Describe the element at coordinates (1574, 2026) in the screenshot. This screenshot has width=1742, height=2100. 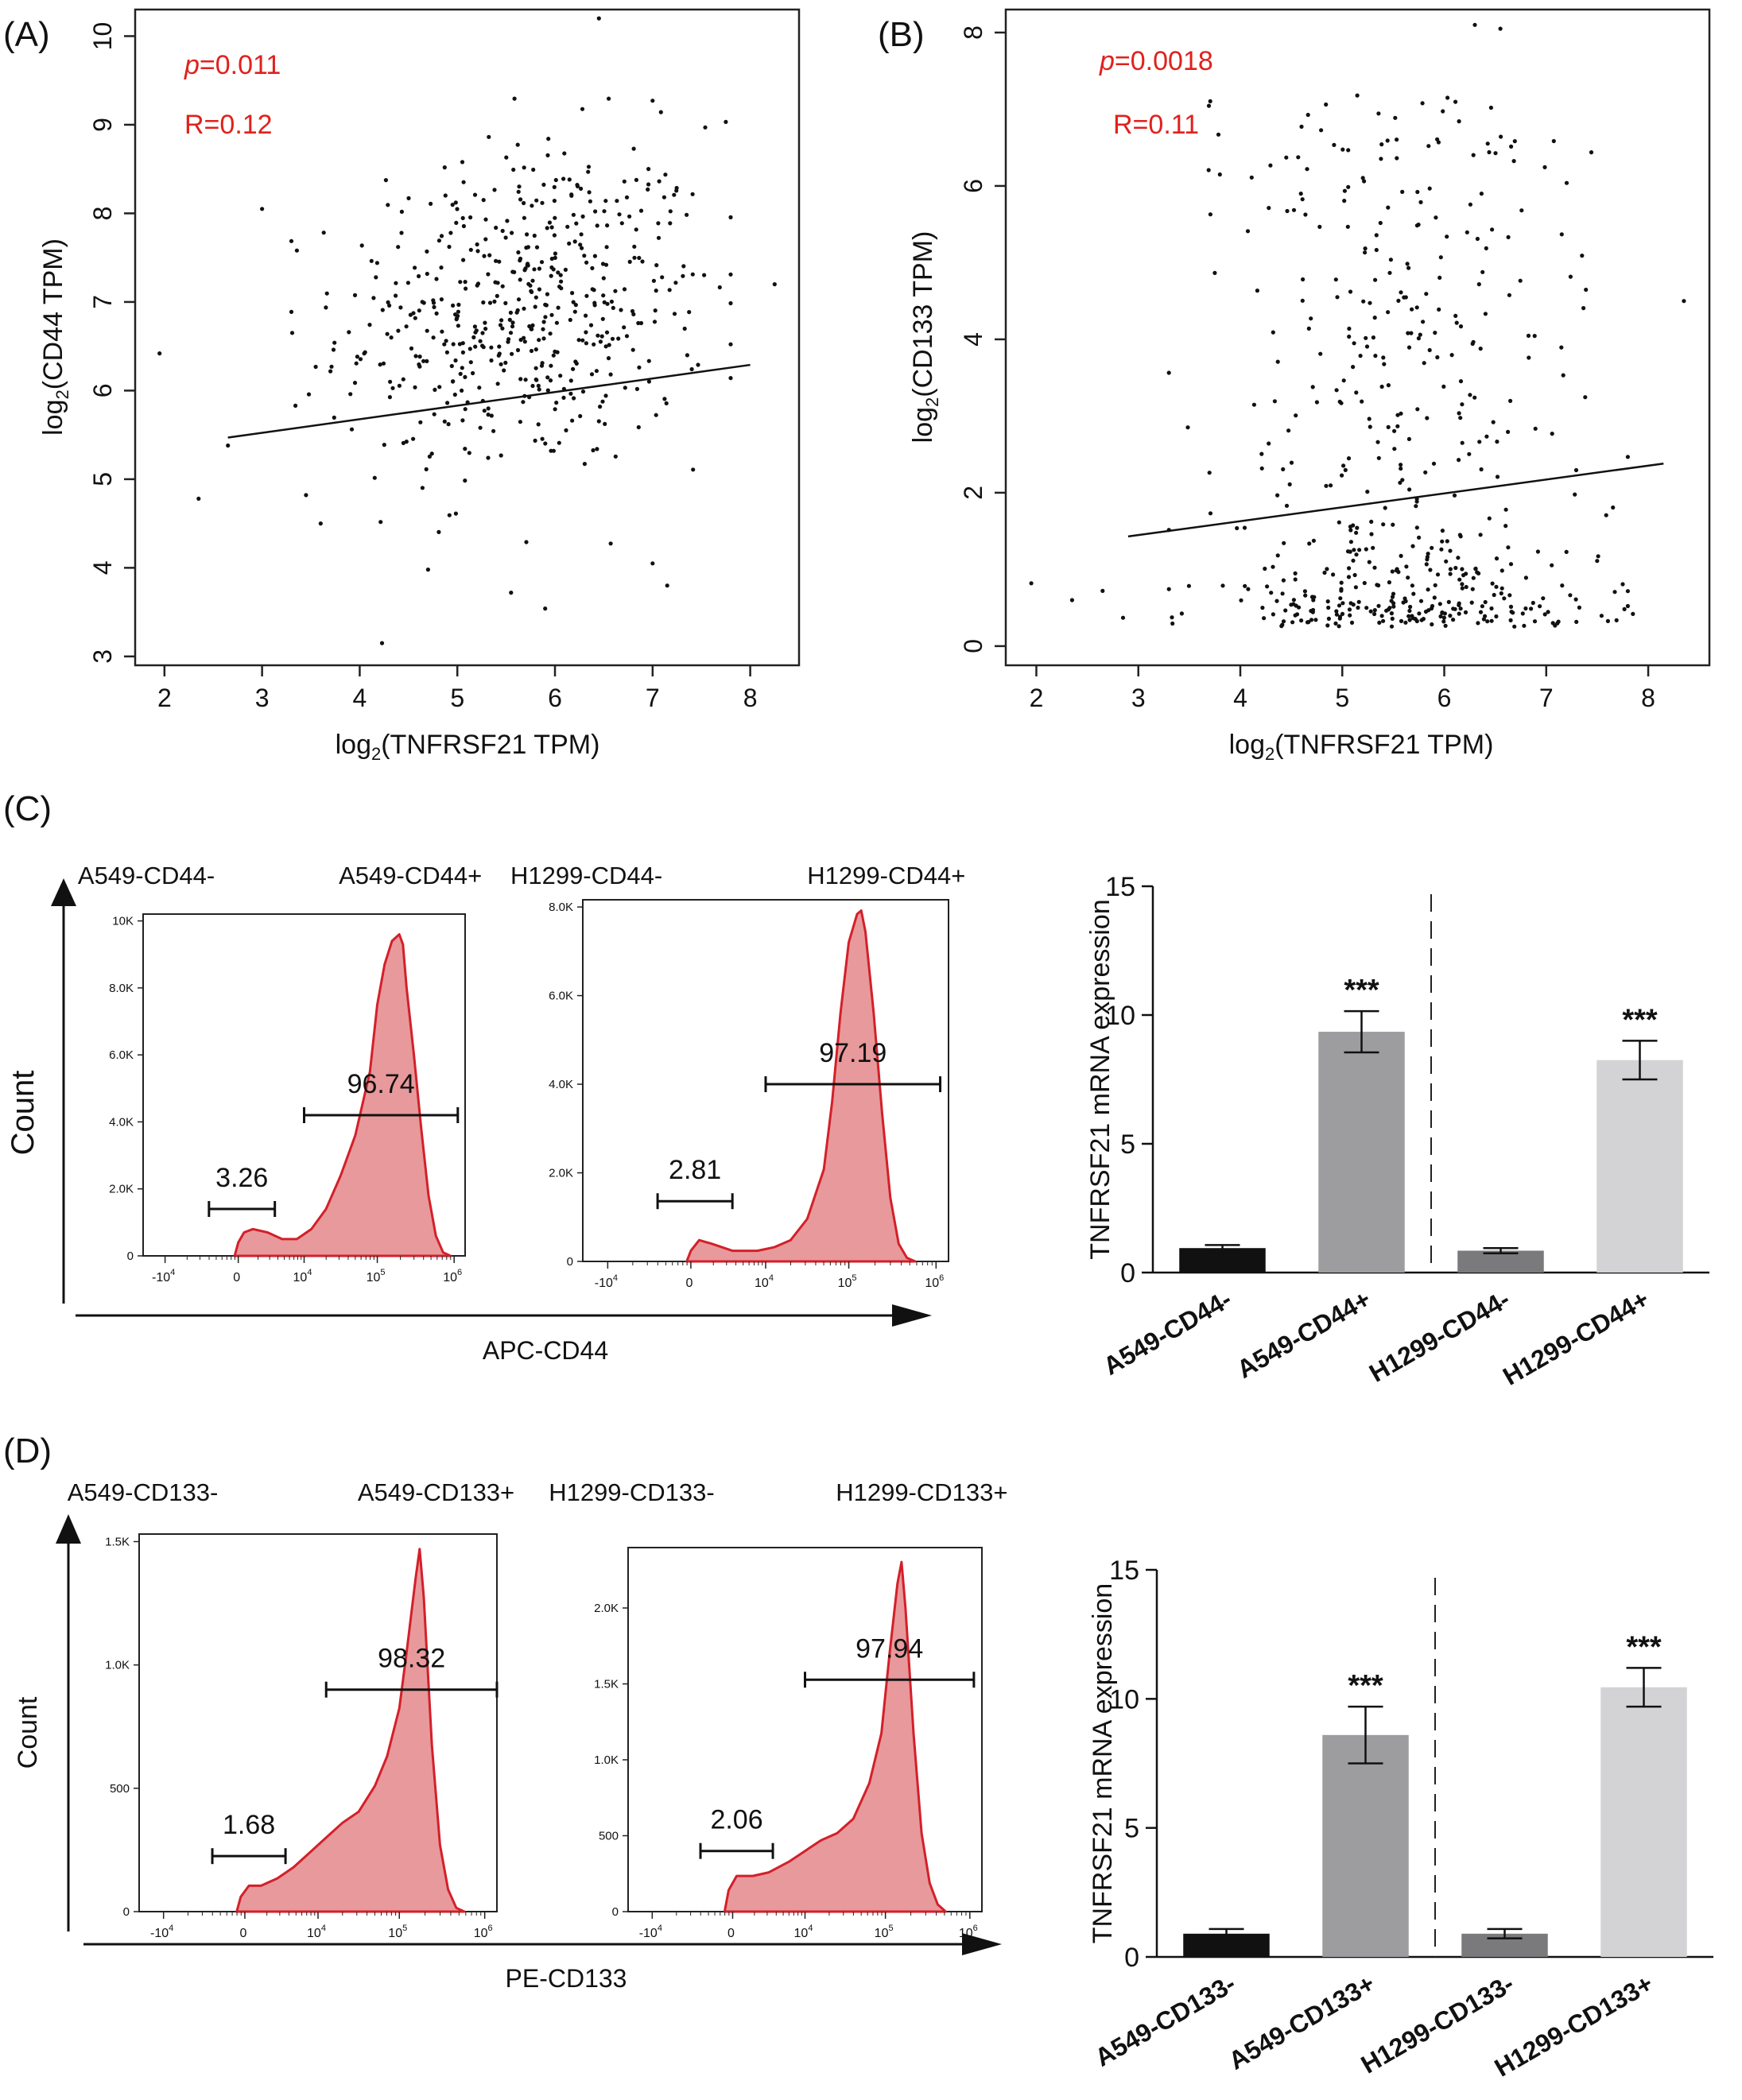
I see `bar-category-label: H1299-CD133+` at that location.